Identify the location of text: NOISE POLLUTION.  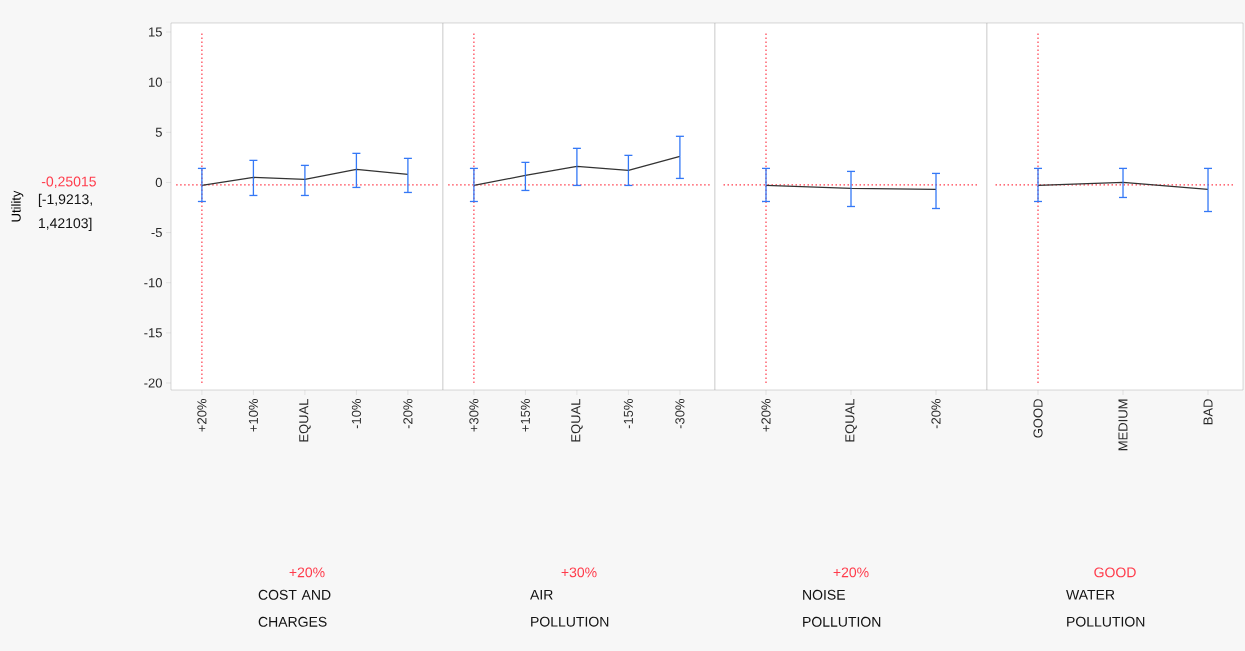
(842, 608).